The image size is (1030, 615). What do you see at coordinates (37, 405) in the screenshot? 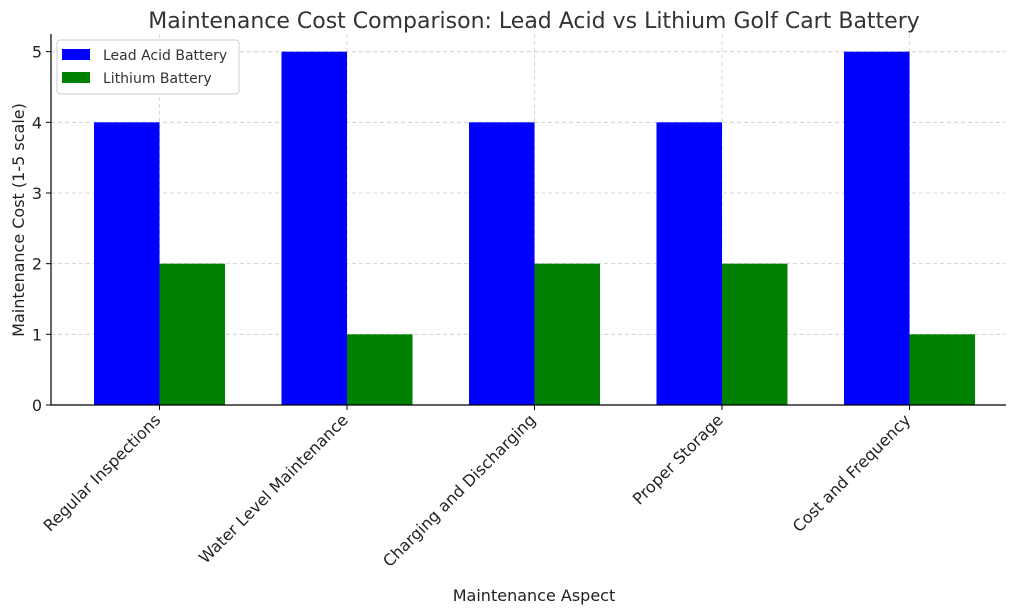
I see `y-tick-label: 0` at bounding box center [37, 405].